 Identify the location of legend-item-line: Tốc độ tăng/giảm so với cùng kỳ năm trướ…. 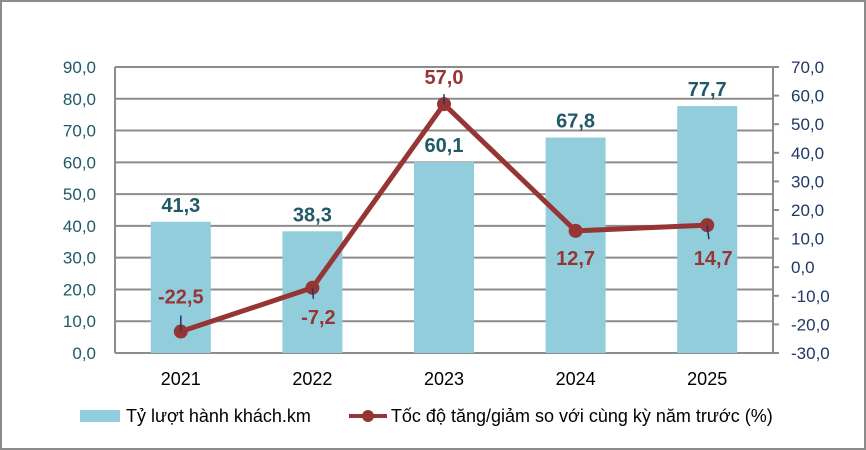
(560, 416).